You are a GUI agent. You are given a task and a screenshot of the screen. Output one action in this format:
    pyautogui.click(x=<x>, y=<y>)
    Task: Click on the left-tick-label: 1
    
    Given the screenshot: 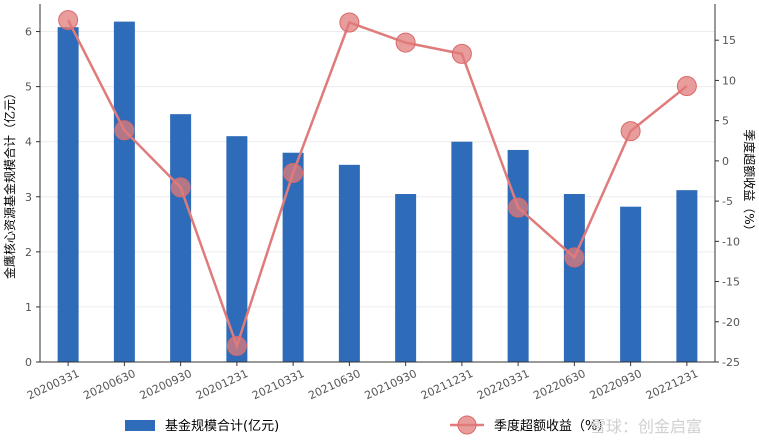 What is the action you would take?
    pyautogui.click(x=28, y=307)
    